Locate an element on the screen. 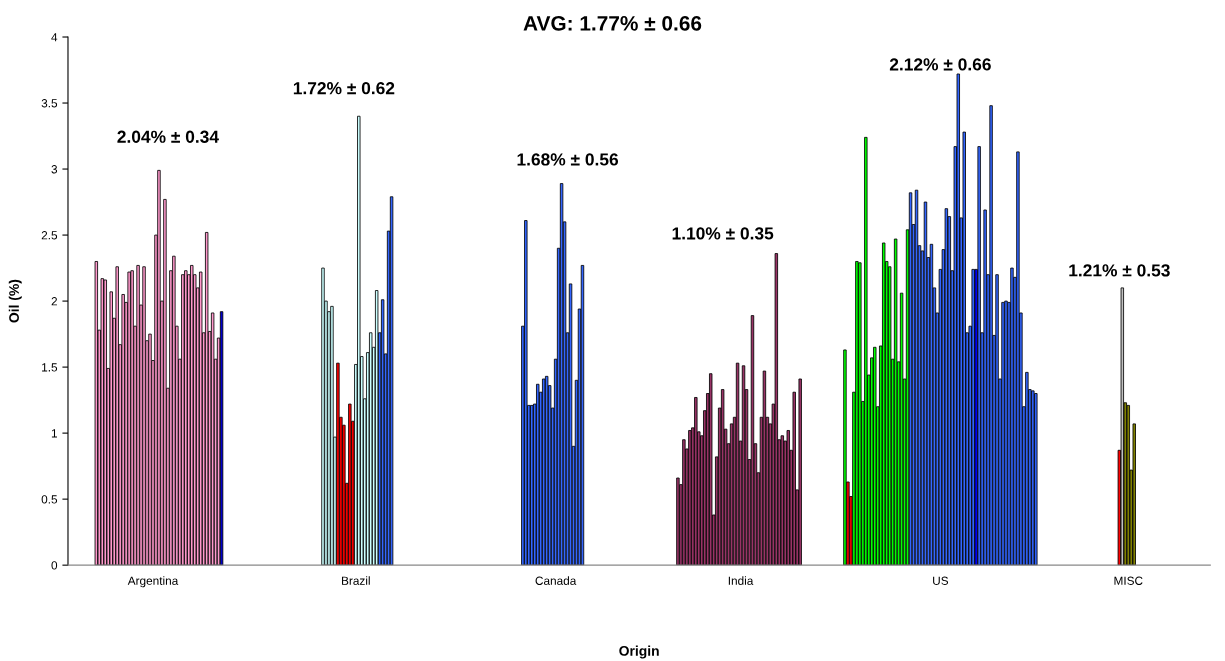 Image resolution: width=1225 pixels, height=661 pixels. annotation: 1.10% ± 0.35 is located at coordinates (723, 233).